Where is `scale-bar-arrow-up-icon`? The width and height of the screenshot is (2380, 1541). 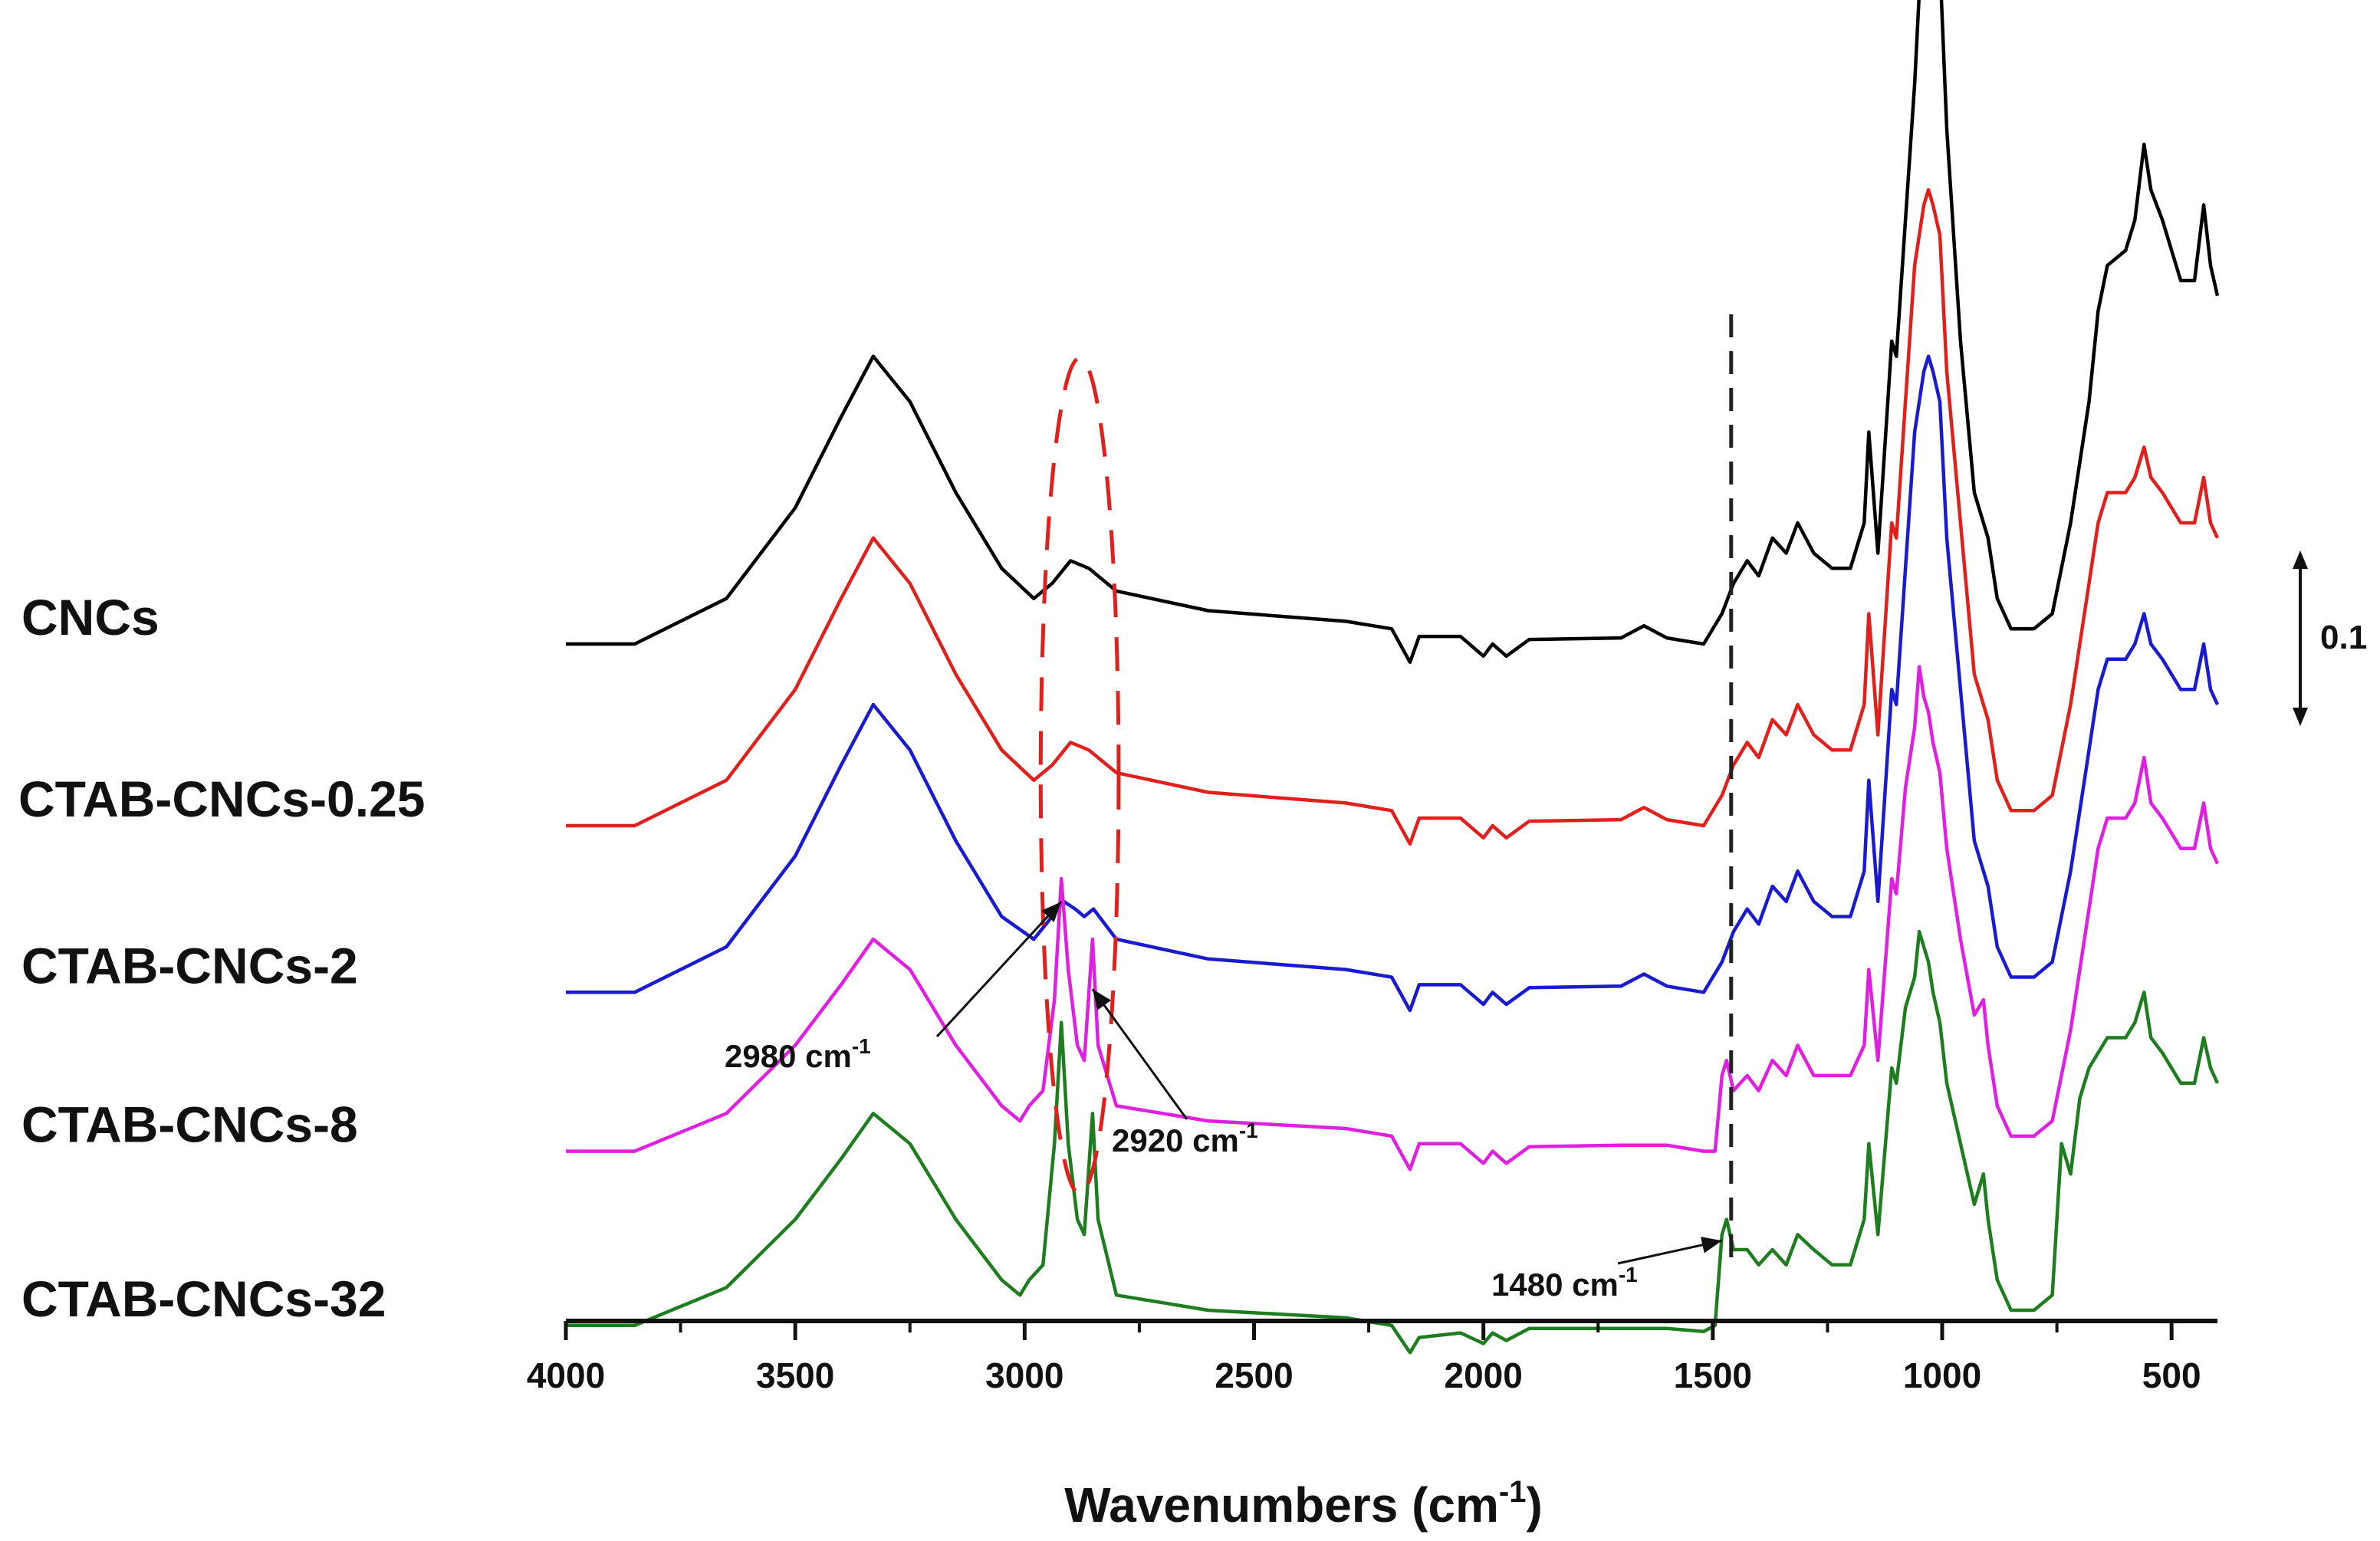
scale-bar-arrow-up-icon is located at coordinates (2300, 559).